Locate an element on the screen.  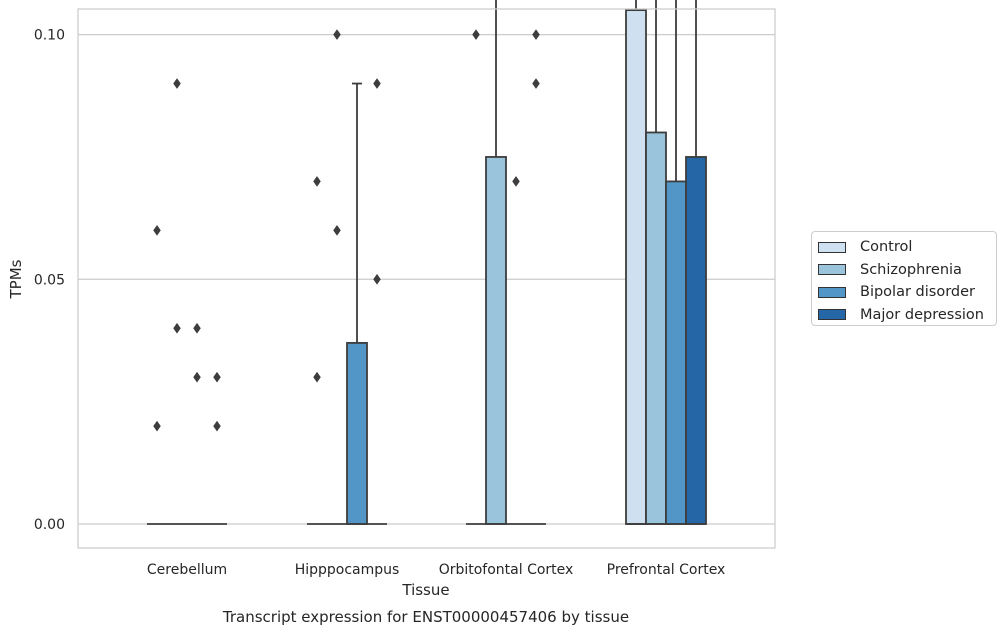
y-tick-labels: 0.000.050.100.150.200.250.300.350.40 is located at coordinates (49, 280).